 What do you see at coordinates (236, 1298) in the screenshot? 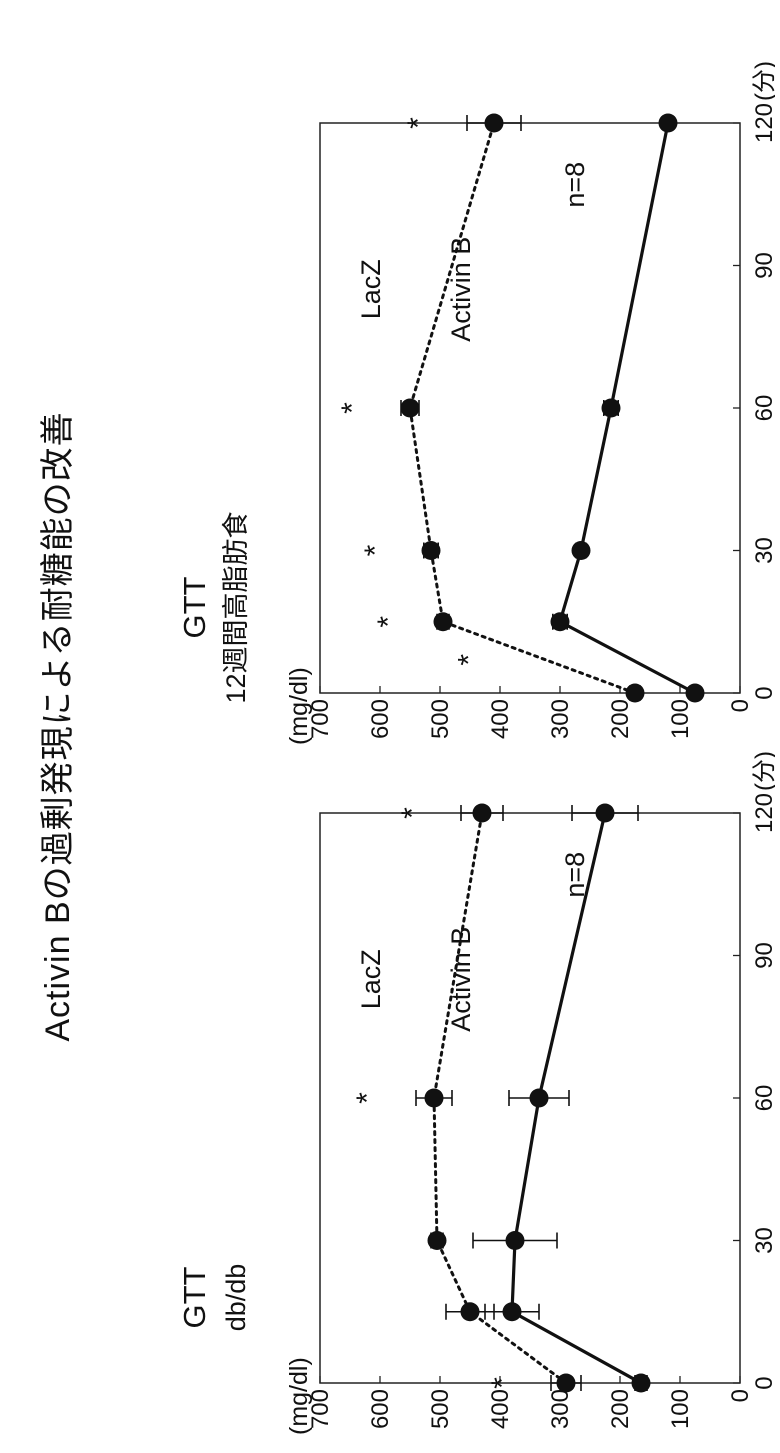
I see `chart-subtitle: db/db` at bounding box center [236, 1298].